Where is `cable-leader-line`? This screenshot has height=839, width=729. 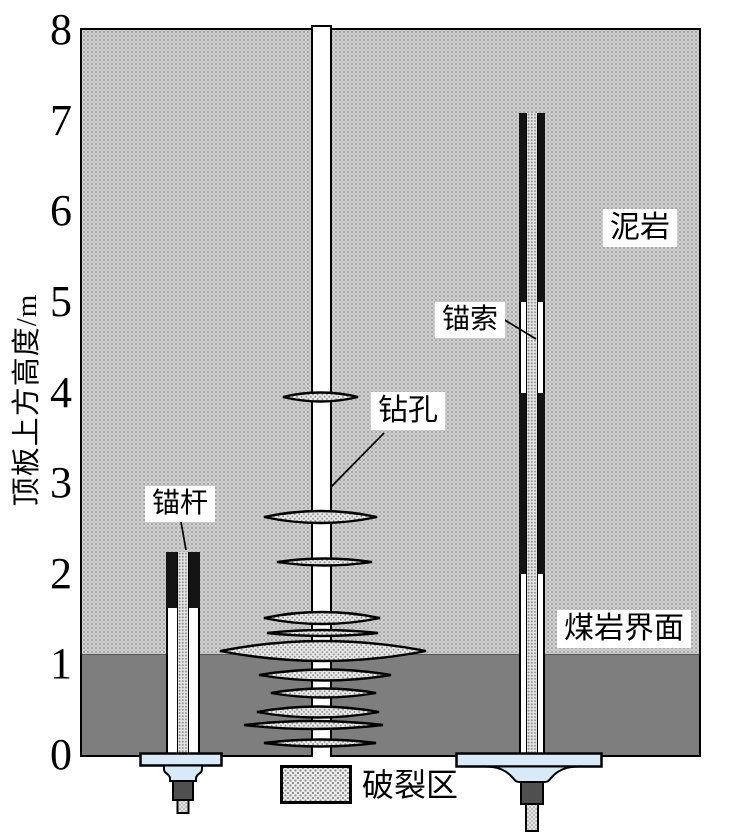
cable-leader-line is located at coordinates (519, 329).